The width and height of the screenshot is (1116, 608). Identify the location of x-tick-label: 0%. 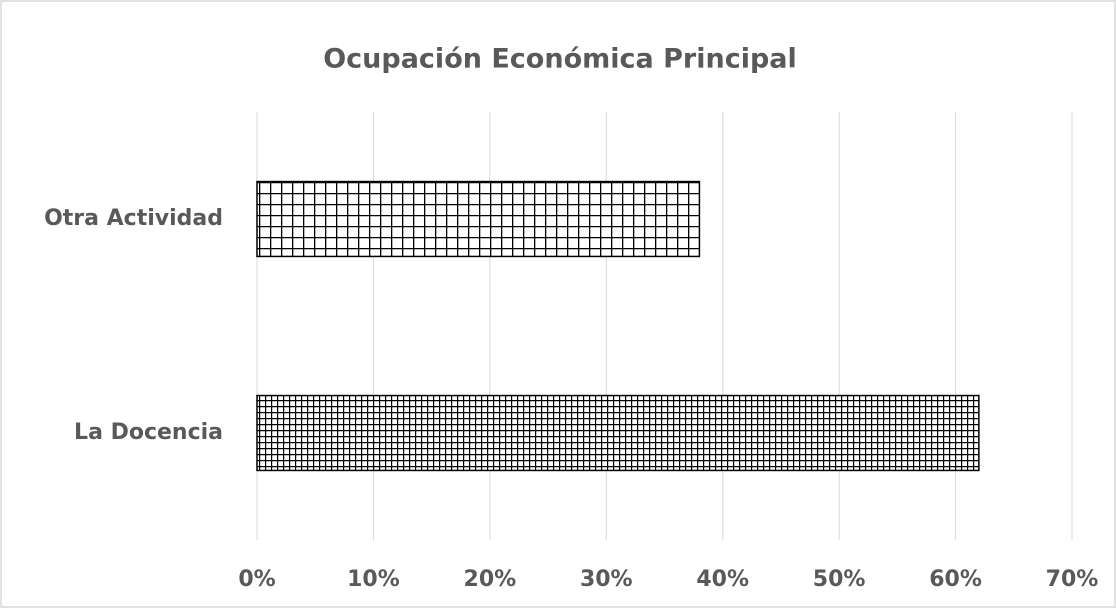
(256, 579).